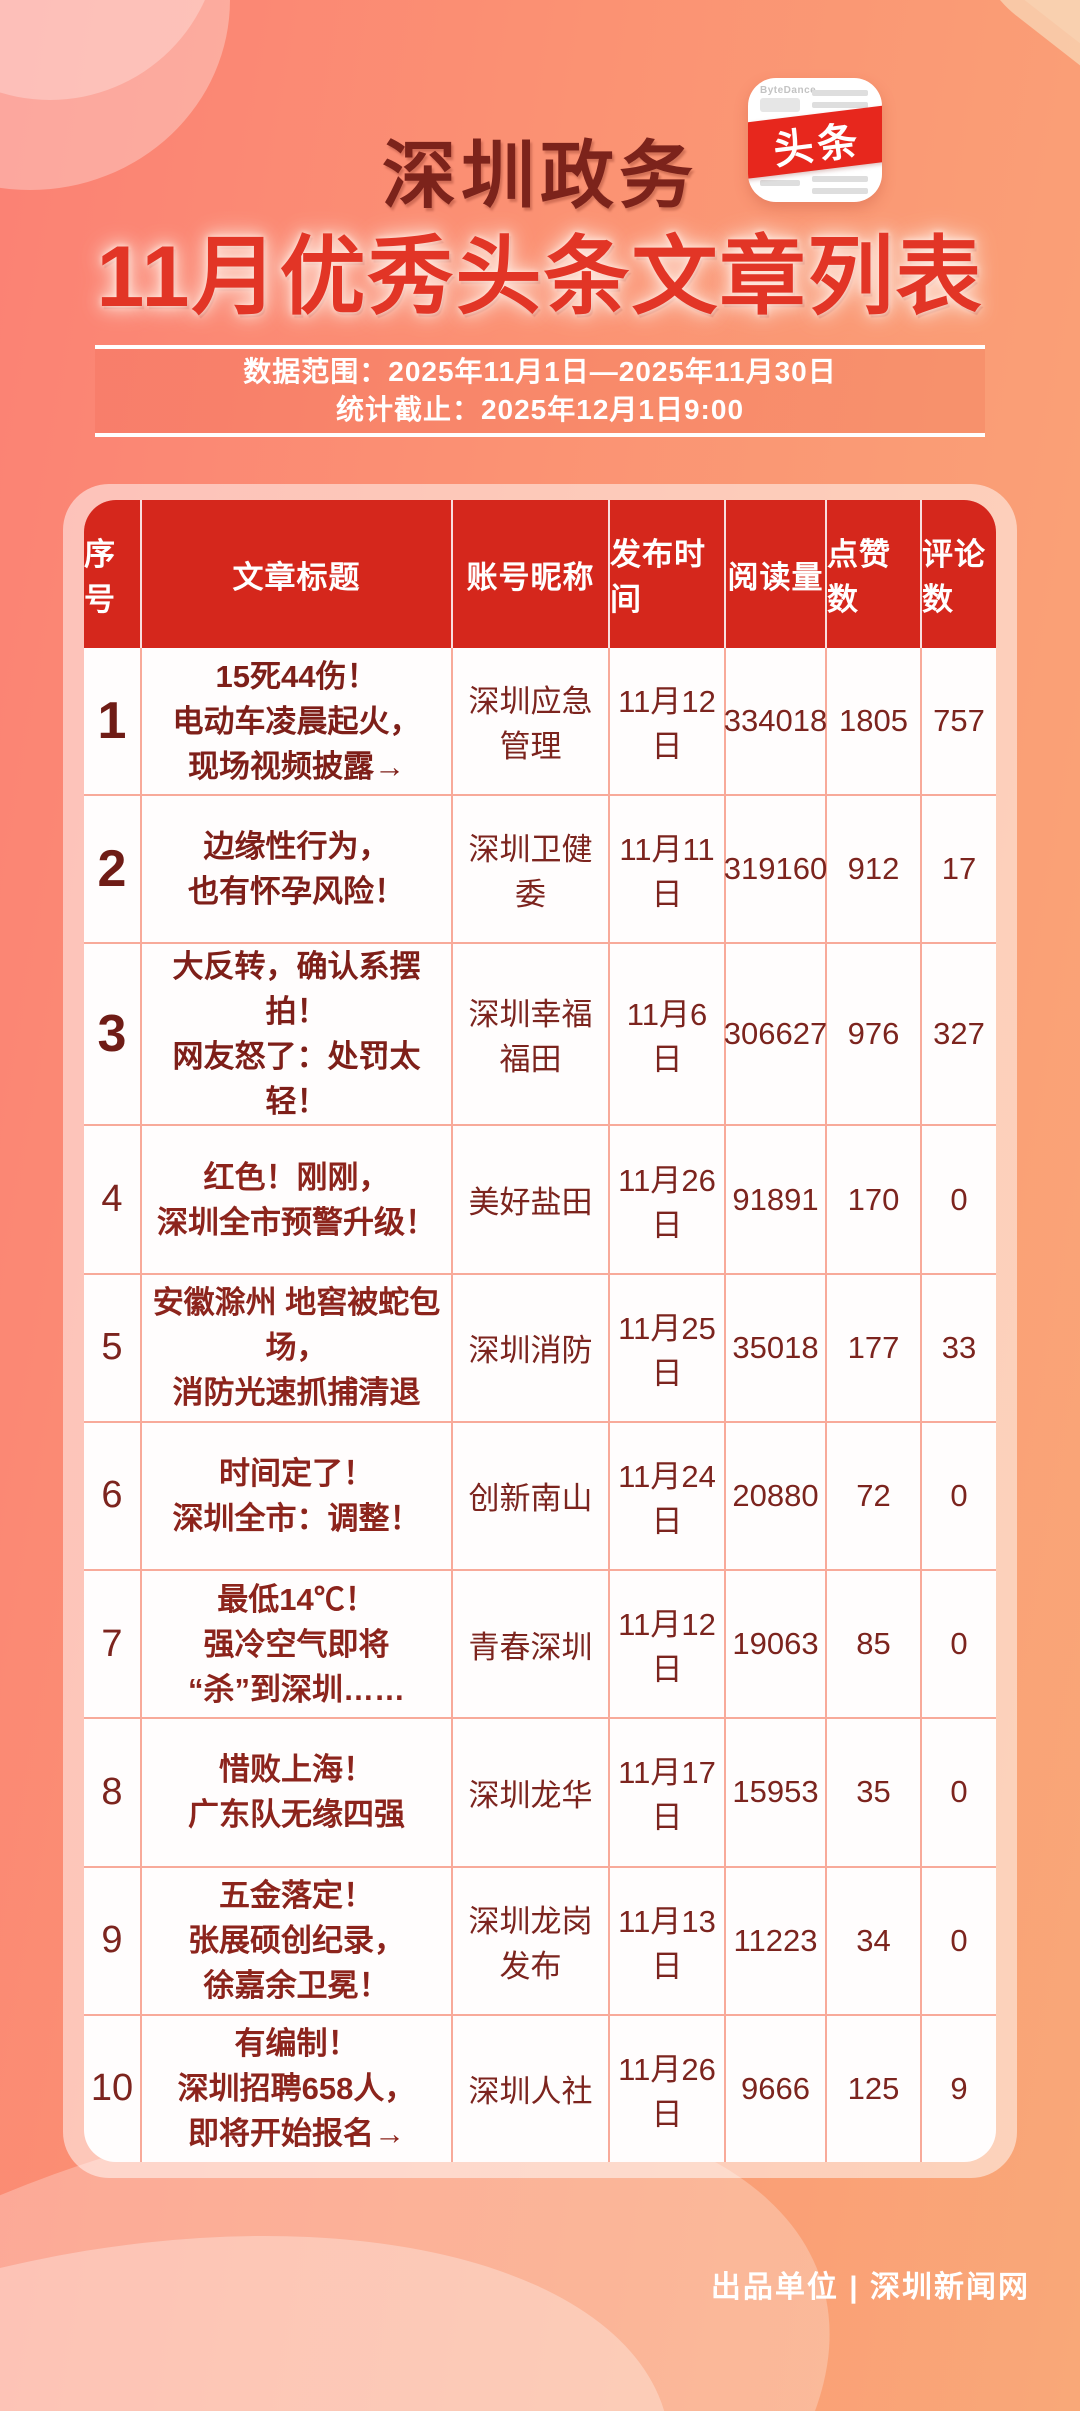 Image resolution: width=1080 pixels, height=2411 pixels. What do you see at coordinates (297, 574) in the screenshot?
I see `column-header: 文章标题` at bounding box center [297, 574].